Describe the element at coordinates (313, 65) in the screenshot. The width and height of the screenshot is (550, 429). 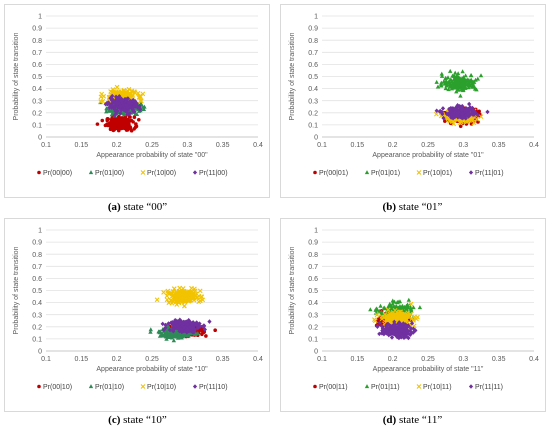
I see `chart-b-ytick-label: 0.6` at that location.